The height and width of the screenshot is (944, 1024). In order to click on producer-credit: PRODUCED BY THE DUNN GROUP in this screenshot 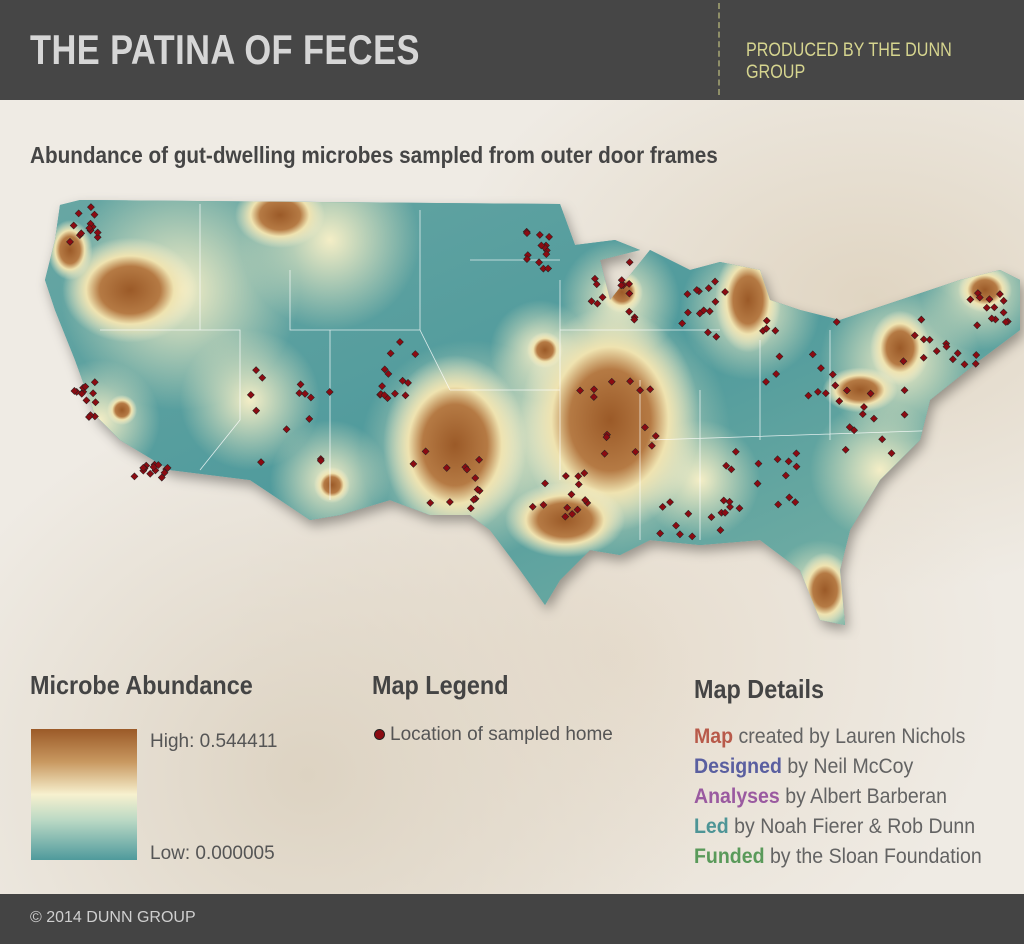, I will do `click(849, 61)`.